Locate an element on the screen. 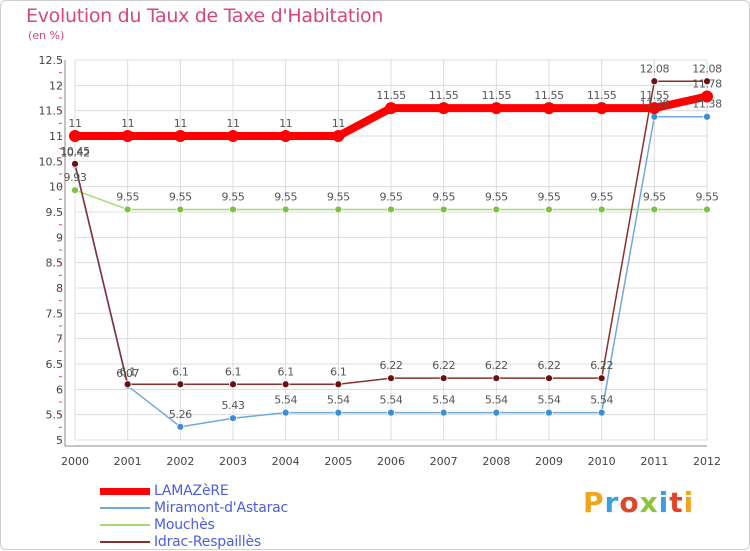 This screenshot has width=750, height=551. proxiti-logo: Proxiti is located at coordinates (639, 502).